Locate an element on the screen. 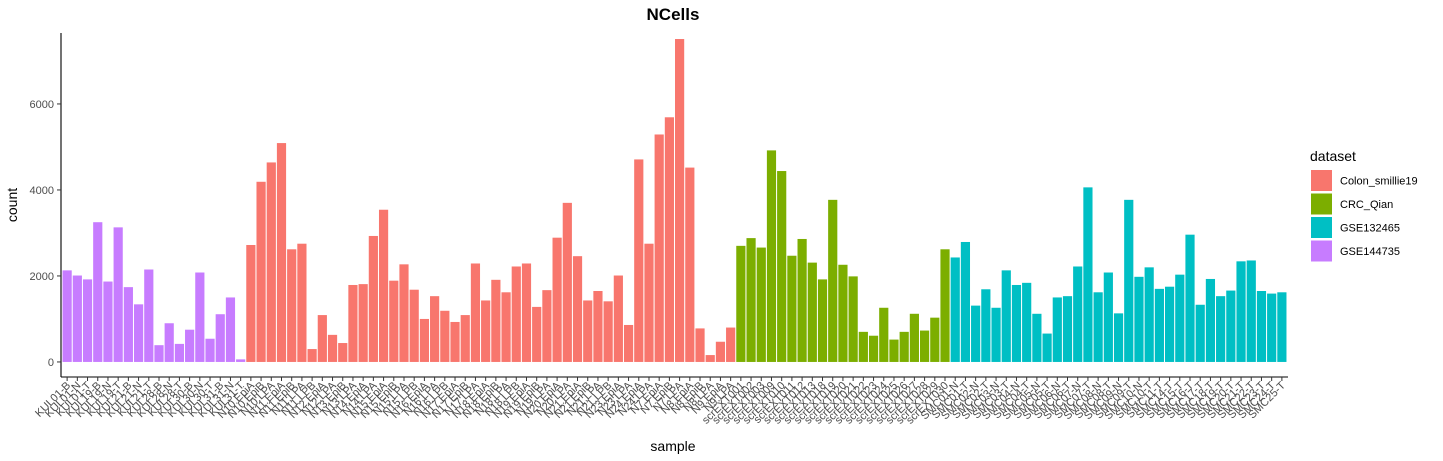  bar-N18.EpiA is located at coordinates (486, 331).